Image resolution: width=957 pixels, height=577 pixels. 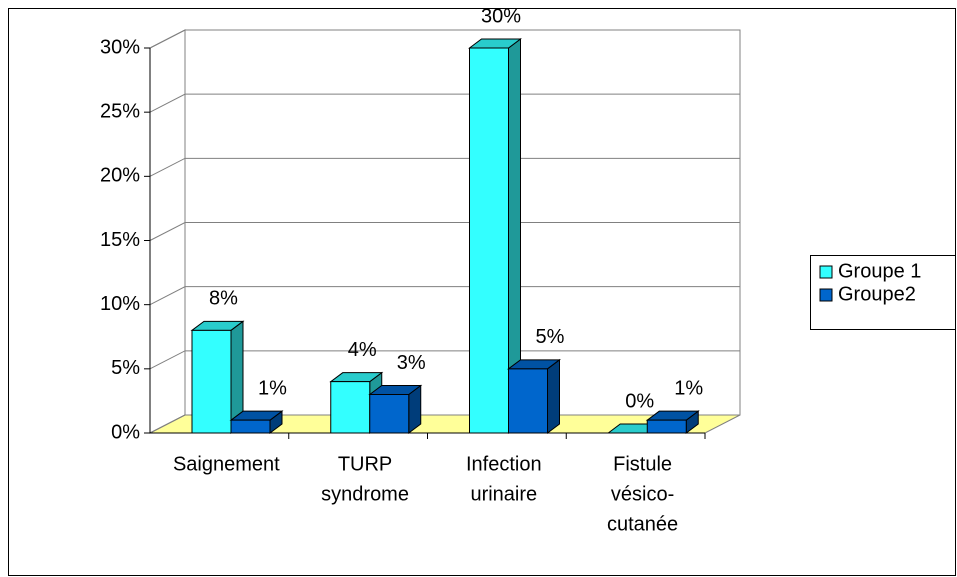 I want to click on legend-label: Groupe 1, so click(x=879, y=271).